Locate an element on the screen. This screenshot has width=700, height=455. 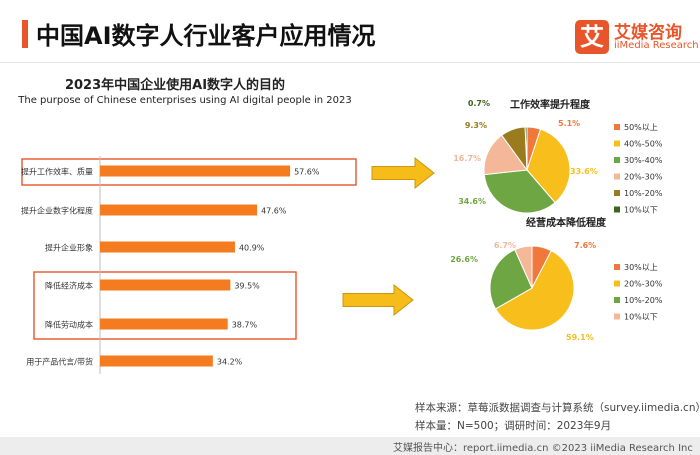
brand-name-en: iiMedia Research is located at coordinates (656, 45).